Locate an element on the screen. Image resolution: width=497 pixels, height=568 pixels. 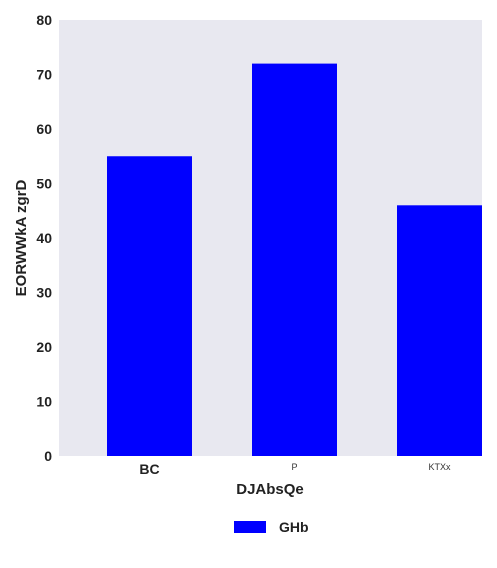
y-tick-label: 60 is located at coordinates (44, 129).